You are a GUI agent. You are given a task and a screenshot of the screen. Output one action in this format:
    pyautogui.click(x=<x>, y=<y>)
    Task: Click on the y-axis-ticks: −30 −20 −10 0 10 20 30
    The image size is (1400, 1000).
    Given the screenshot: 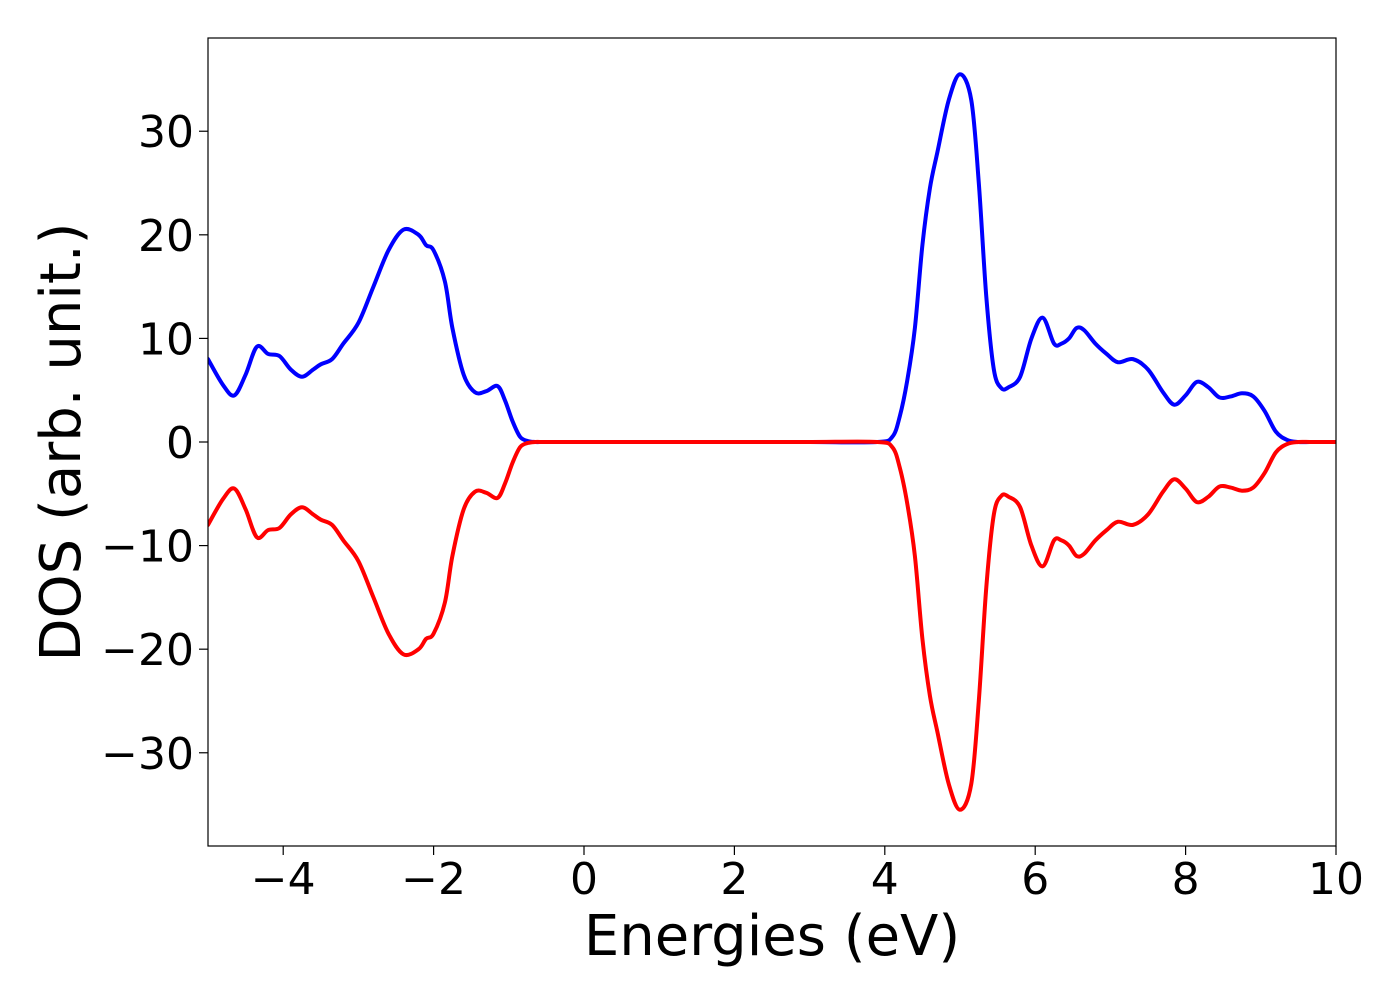 What is the action you would take?
    pyautogui.click(x=154, y=443)
    